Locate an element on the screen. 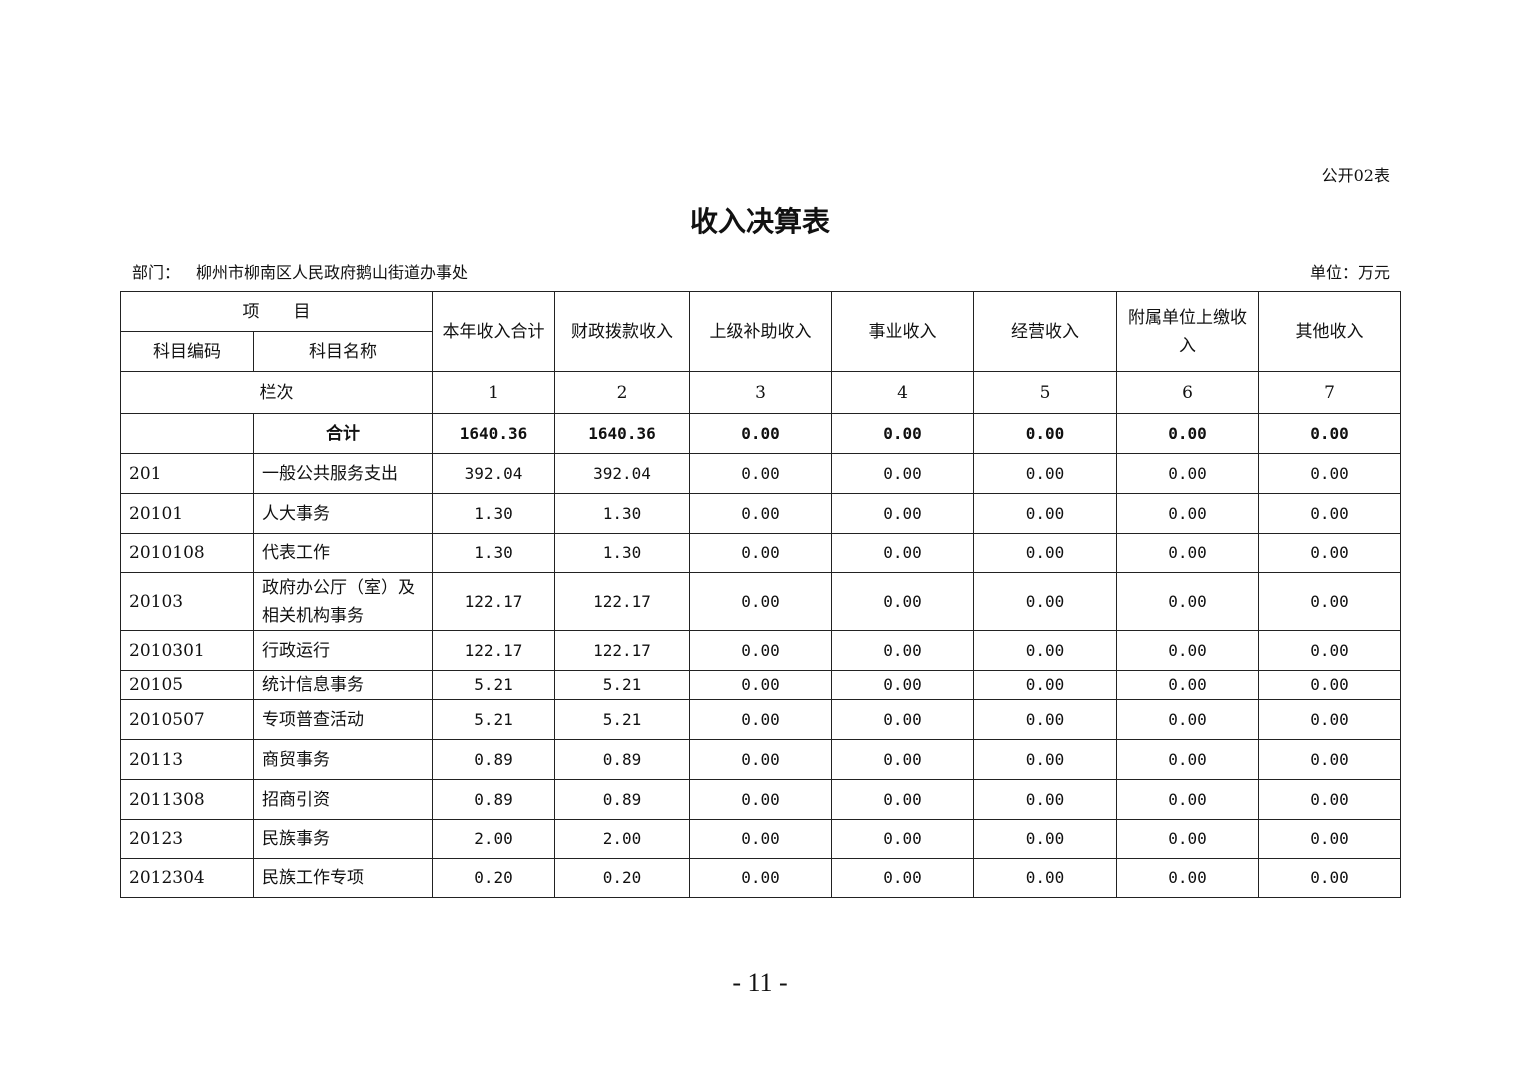 Image resolution: width=1520 pixels, height=1074 pixels. form-number: 公开02表 is located at coordinates (1355, 175).